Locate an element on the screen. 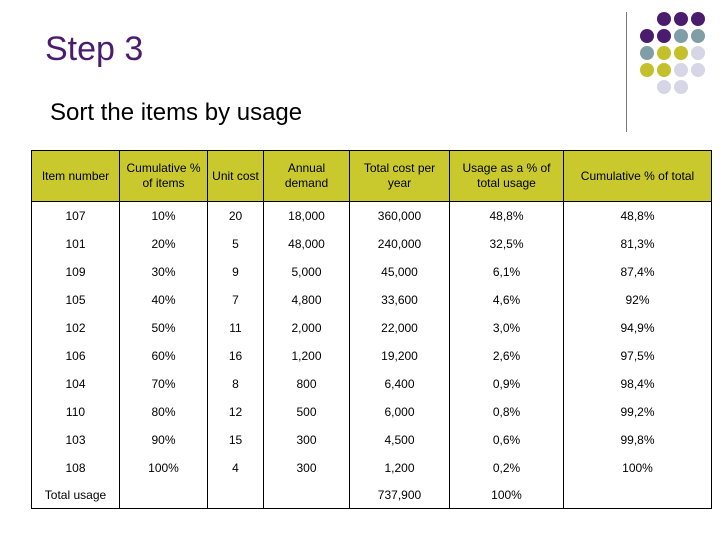 The image size is (720, 540). table-row: 110 80% 12 500 6,000 0,8% 99,2% is located at coordinates (371, 411).